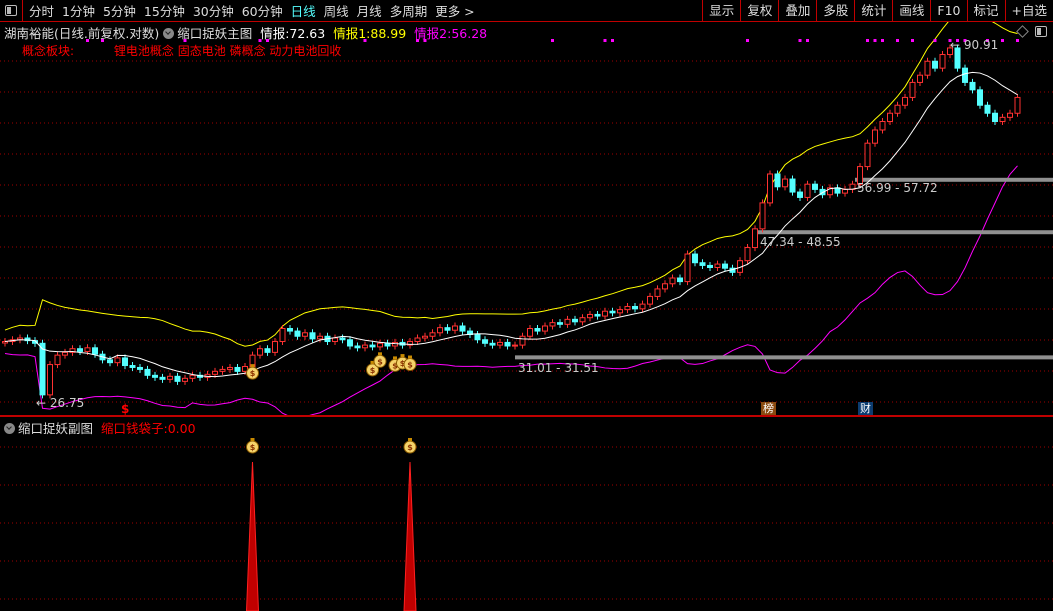  What do you see at coordinates (721, 11) in the screenshot?
I see `toolbar-button: 显示` at bounding box center [721, 11].